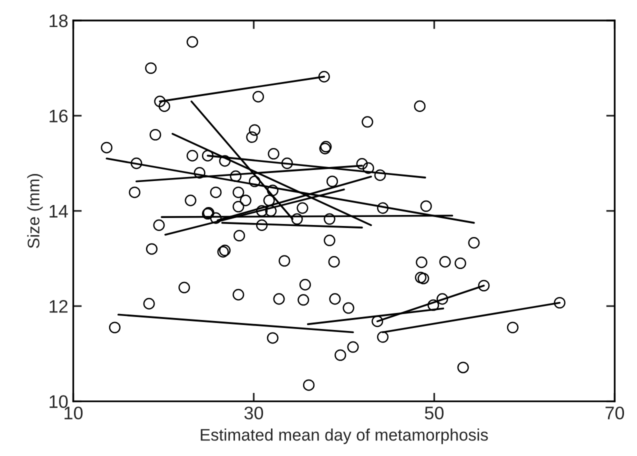 The height and width of the screenshot is (456, 637). Describe the element at coordinates (35, 211) in the screenshot. I see `y-axis-title: Size (mm)` at that location.